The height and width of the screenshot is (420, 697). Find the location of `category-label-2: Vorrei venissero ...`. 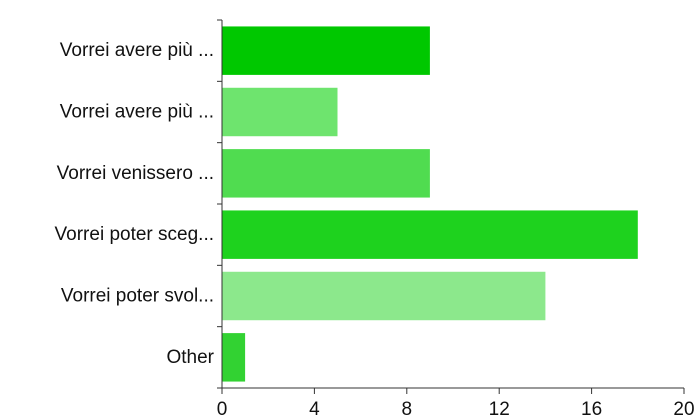

category-label-2: Vorrei venissero ... is located at coordinates (135, 173).